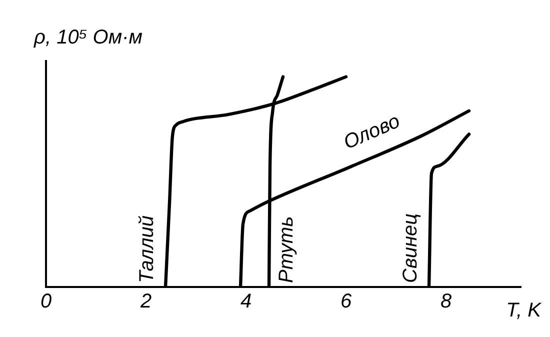  I want to click on x-tick-label: 2, so click(145, 301).